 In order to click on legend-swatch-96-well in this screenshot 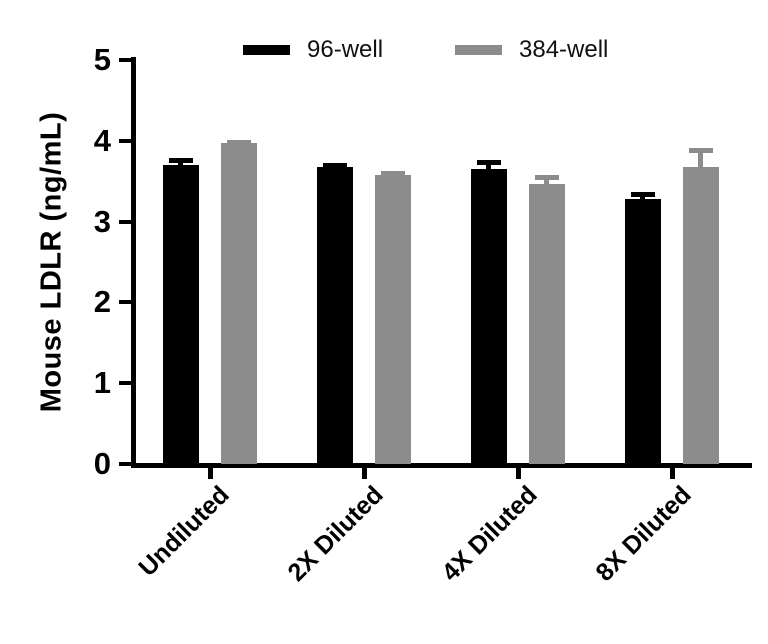, I will do `click(266, 50)`.